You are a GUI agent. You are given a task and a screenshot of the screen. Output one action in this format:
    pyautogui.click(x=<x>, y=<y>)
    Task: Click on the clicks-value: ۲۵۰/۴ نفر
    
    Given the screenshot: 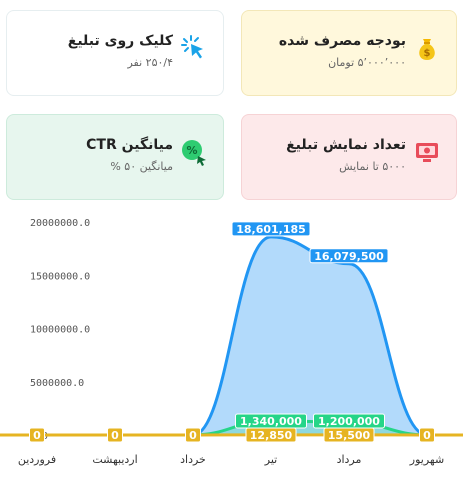 What is the action you would take?
    pyautogui.click(x=150, y=62)
    